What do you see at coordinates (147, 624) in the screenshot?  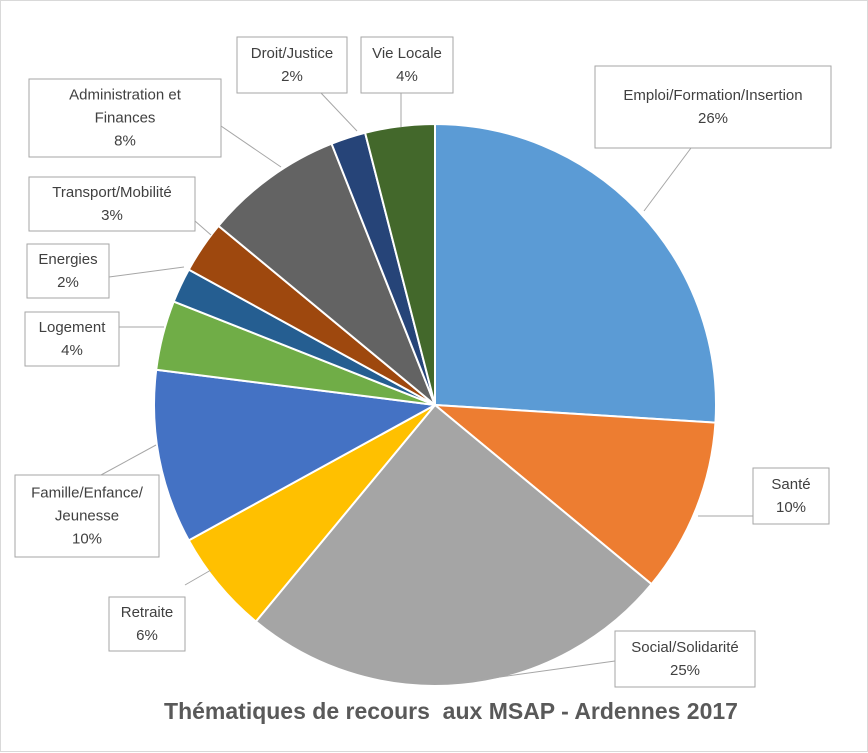 I see `callout-box-retraite` at bounding box center [147, 624].